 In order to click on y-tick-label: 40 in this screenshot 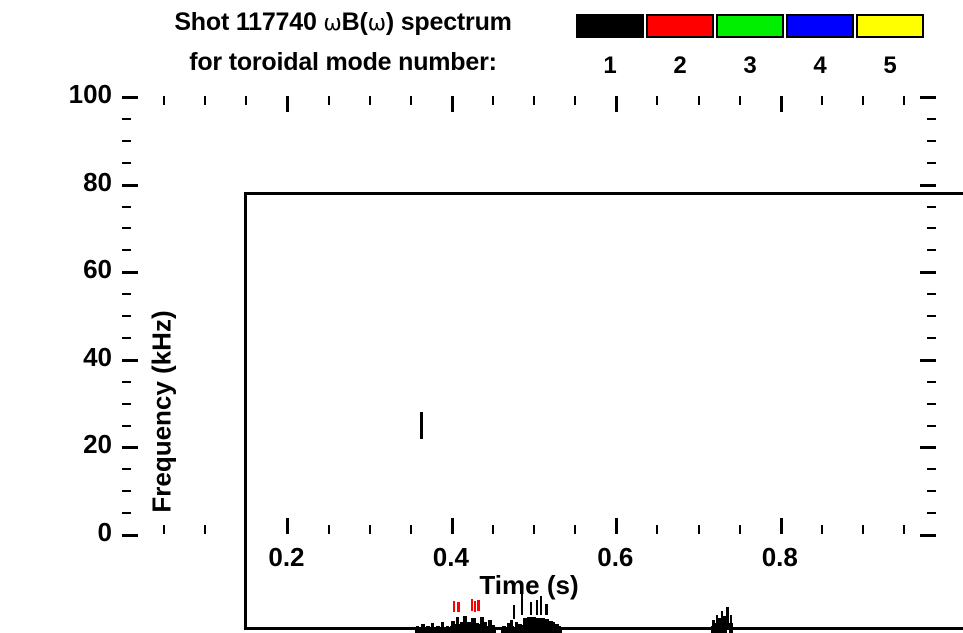, I will do `click(97, 356)`.